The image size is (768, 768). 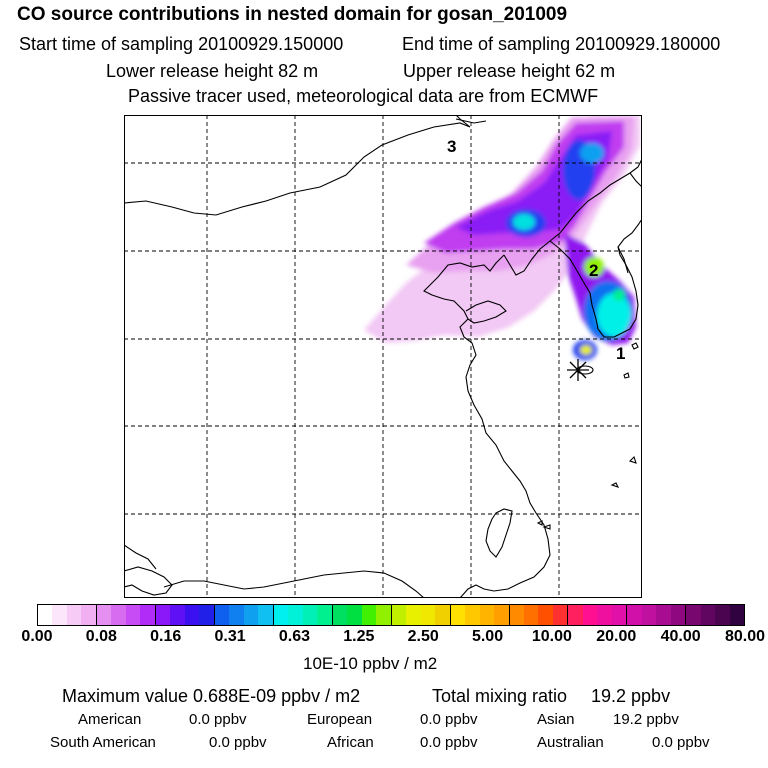 I want to click on lower-release-height: Lower release height 82 m, so click(x=212, y=71).